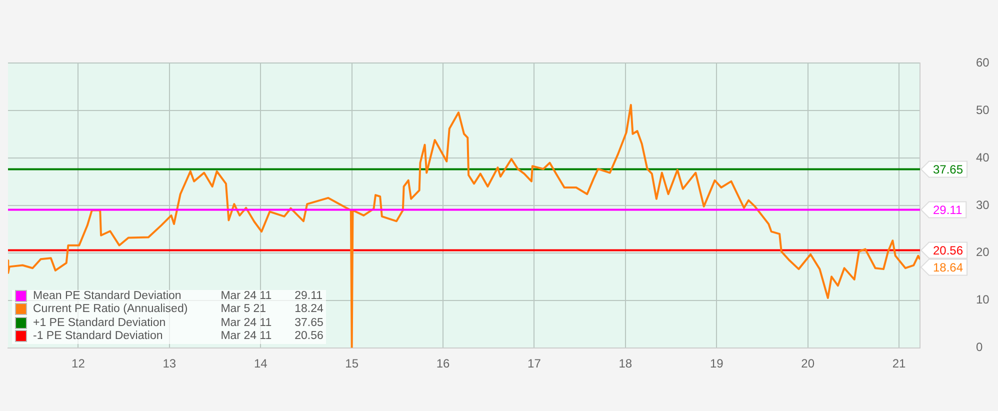 The image size is (998, 411). I want to click on x-tick-label: 12, so click(79, 363).